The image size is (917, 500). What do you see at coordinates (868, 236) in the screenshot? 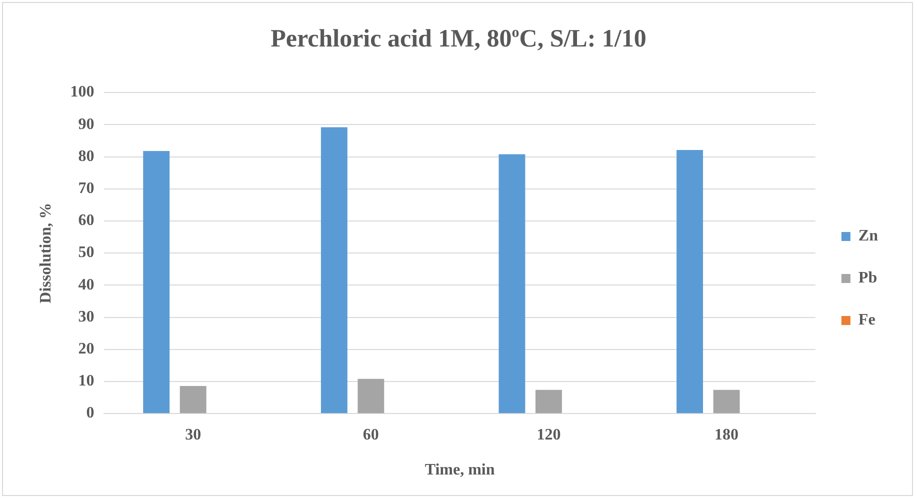
I see `legend-label: Zn` at bounding box center [868, 236].